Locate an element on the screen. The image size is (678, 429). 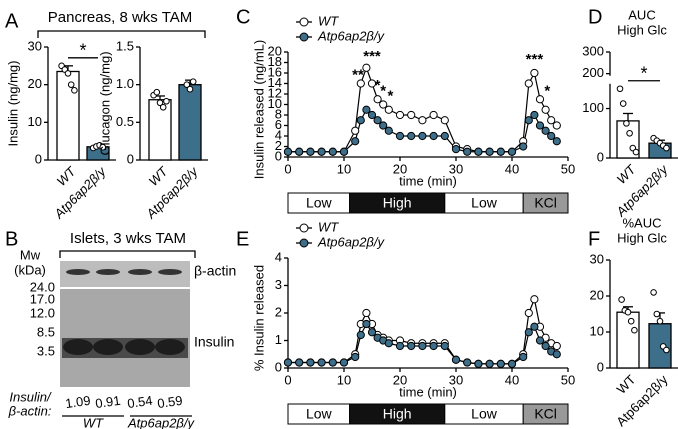
ratio-value: 1.09 is located at coordinates (77, 402).